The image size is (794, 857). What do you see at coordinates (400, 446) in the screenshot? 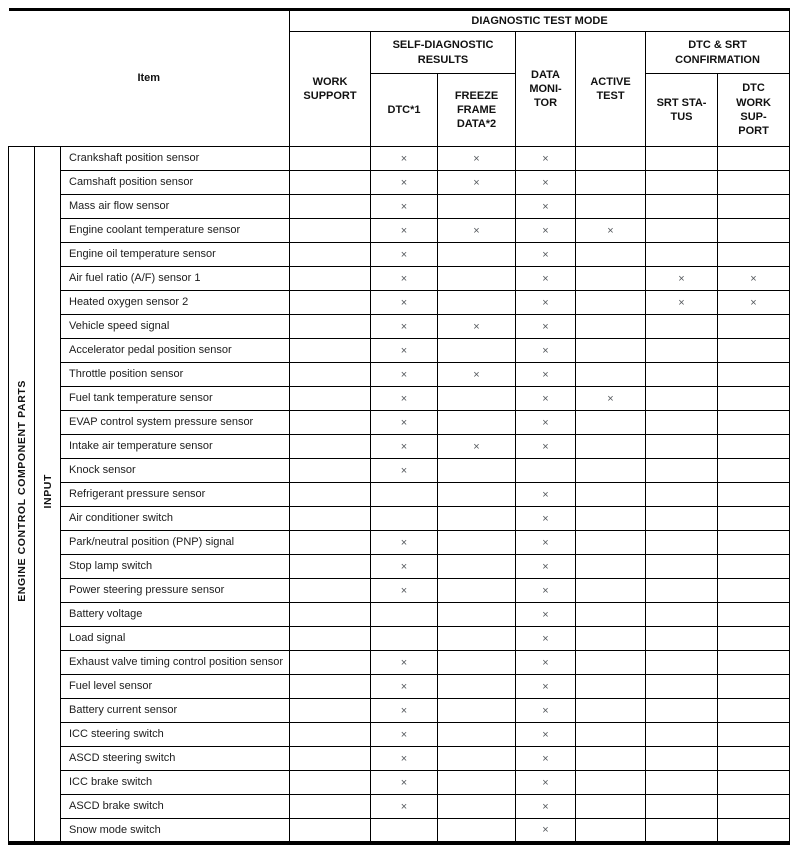
I see `table-row: Intake air temperature sensor × × ×` at bounding box center [400, 446].